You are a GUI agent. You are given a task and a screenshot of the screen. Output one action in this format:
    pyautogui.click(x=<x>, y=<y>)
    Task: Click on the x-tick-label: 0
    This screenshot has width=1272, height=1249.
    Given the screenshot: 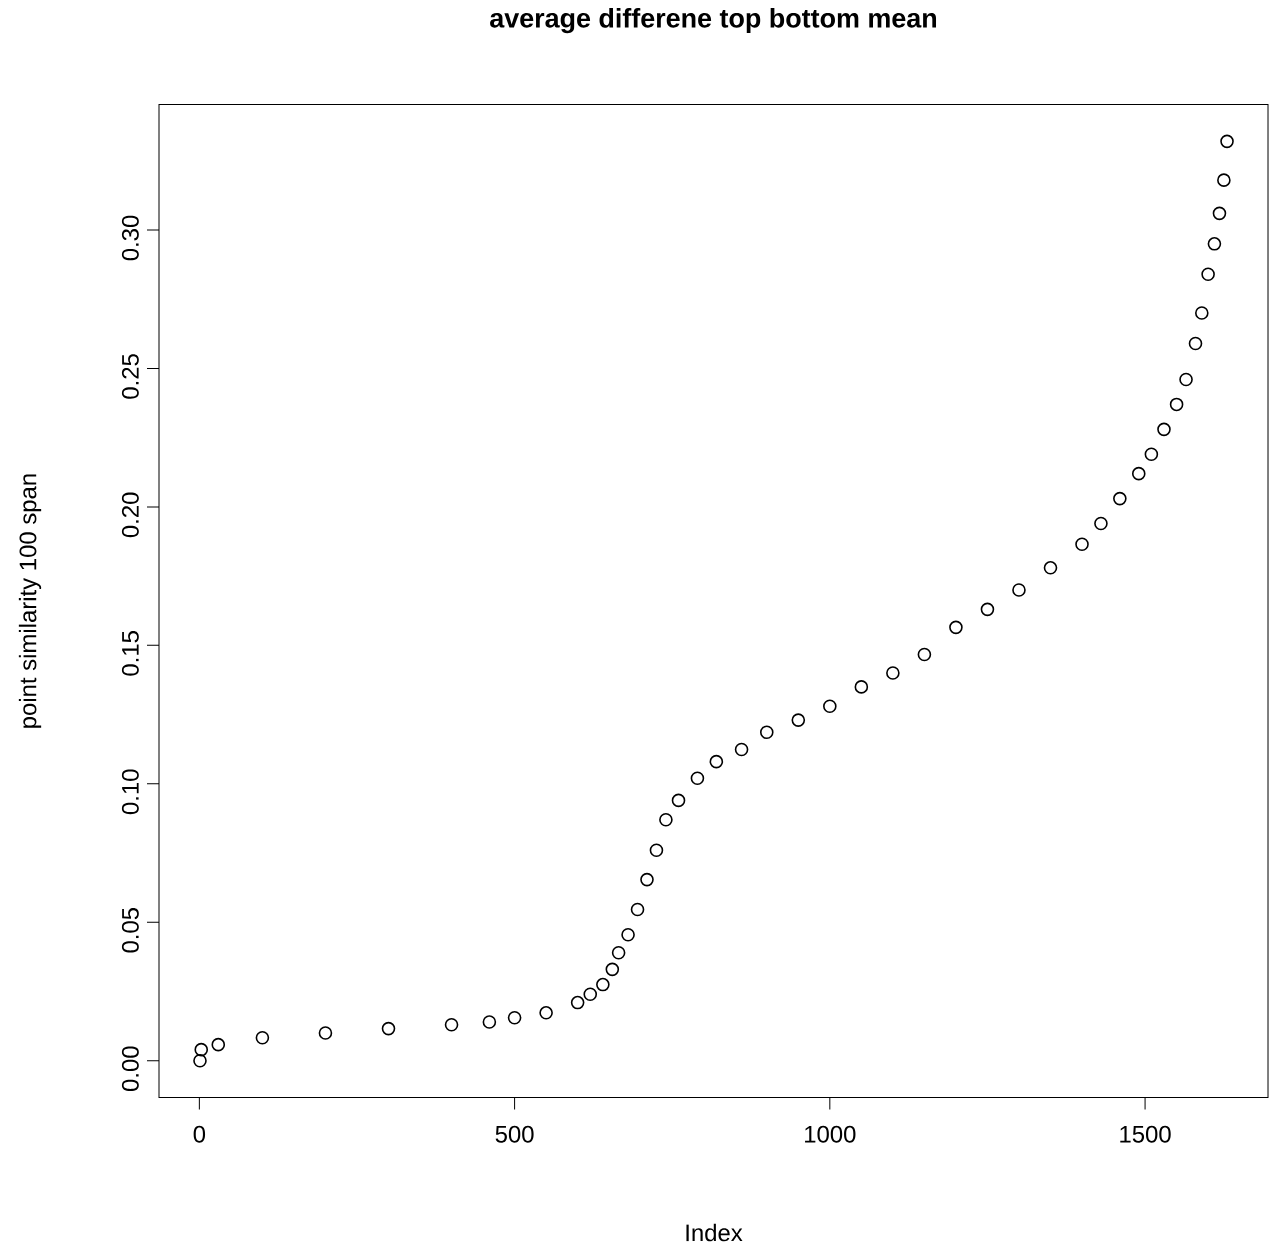 What is the action you would take?
    pyautogui.click(x=199, y=1134)
    